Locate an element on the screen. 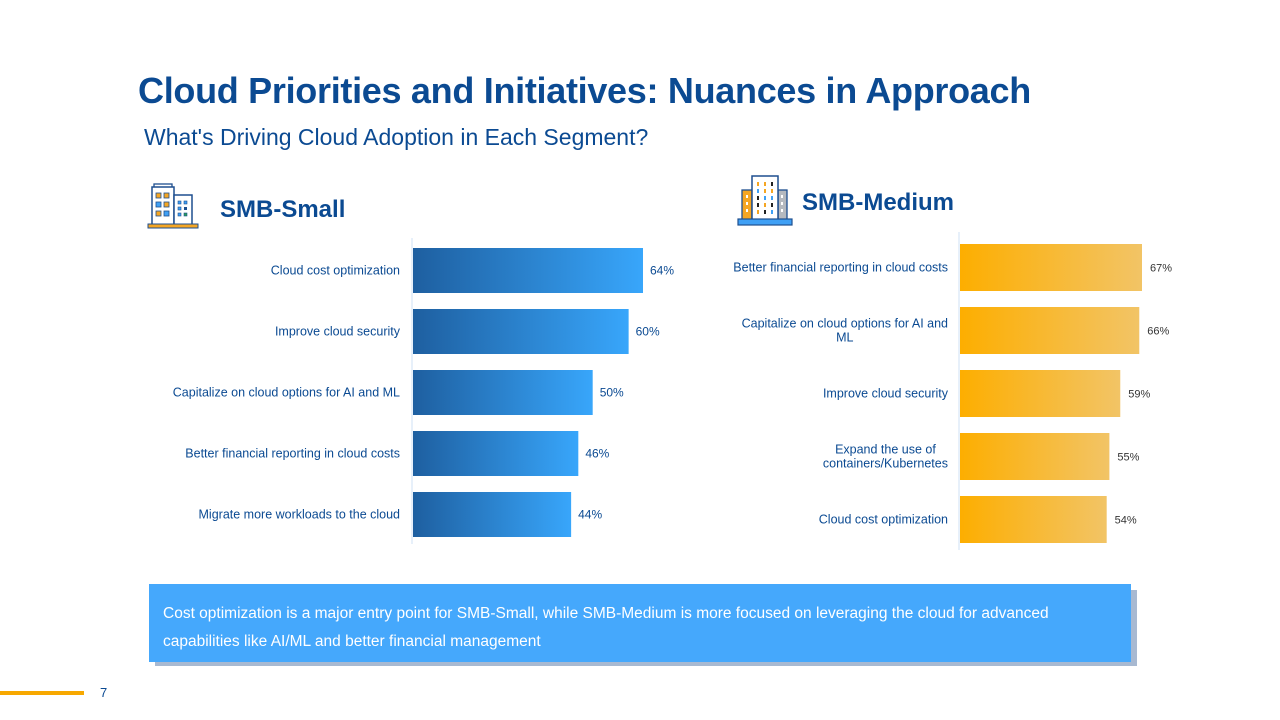 This screenshot has width=1280, height=720. value-label: 59% is located at coordinates (1139, 395).